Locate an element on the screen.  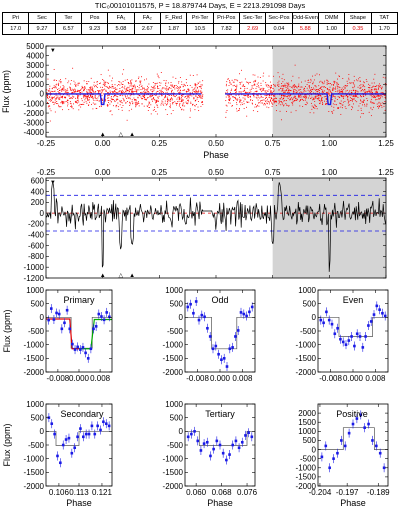
model-step is located at coordinates (353, 326).